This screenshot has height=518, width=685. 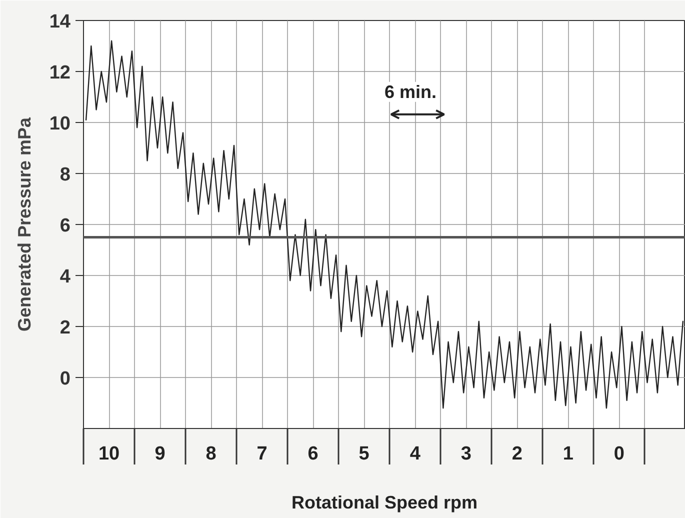 What do you see at coordinates (160, 454) in the screenshot?
I see `x-tick-label: 9` at bounding box center [160, 454].